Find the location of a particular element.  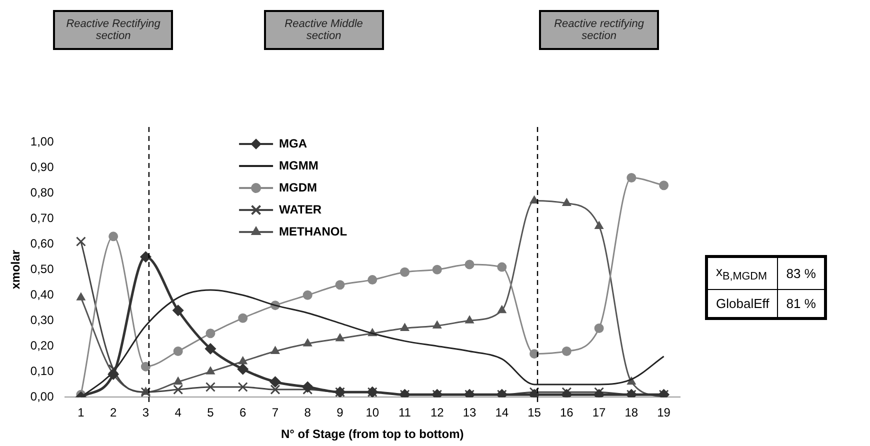

text: Reactive Rectifying section is located at coordinates (113, 30).